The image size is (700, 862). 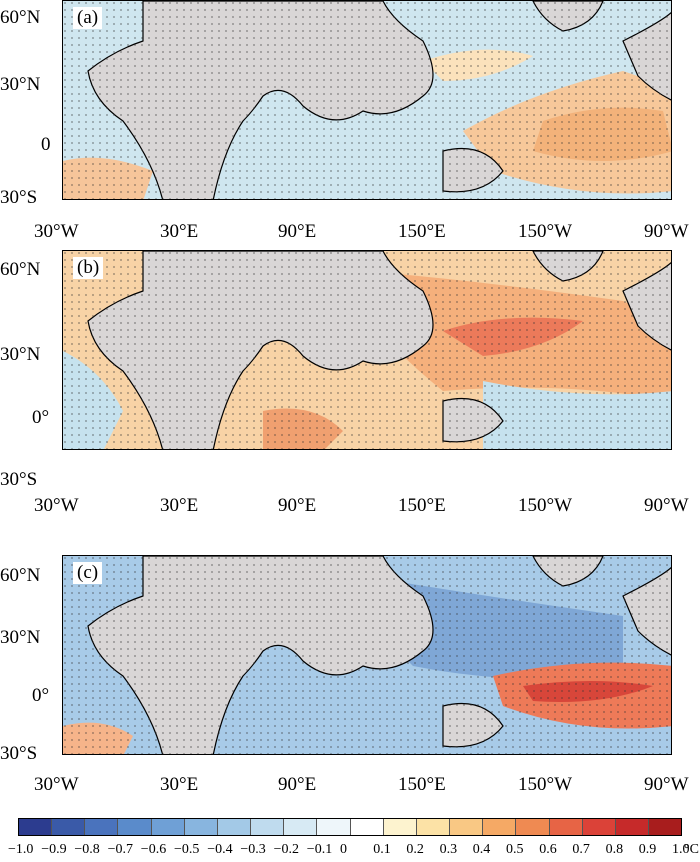 What do you see at coordinates (548, 849) in the screenshot?
I see `colorbar-tick-label: 0.6` at bounding box center [548, 849].